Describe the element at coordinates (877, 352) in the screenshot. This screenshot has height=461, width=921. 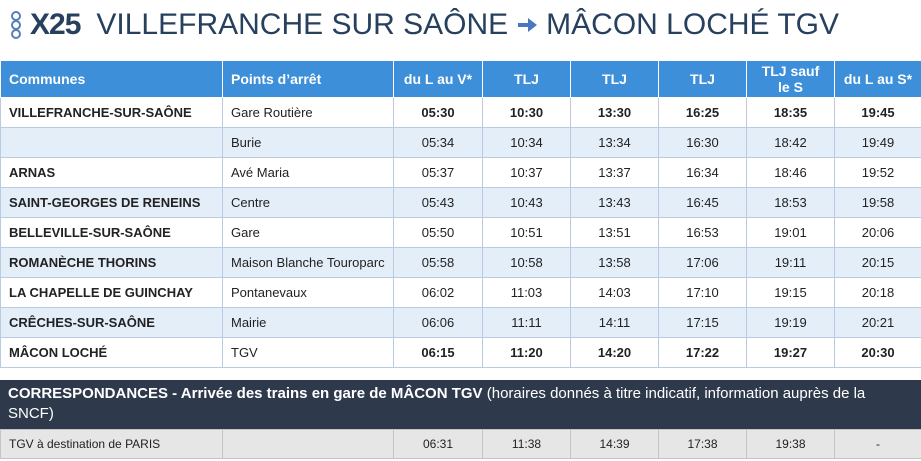
I see `time: 20:30` at that location.